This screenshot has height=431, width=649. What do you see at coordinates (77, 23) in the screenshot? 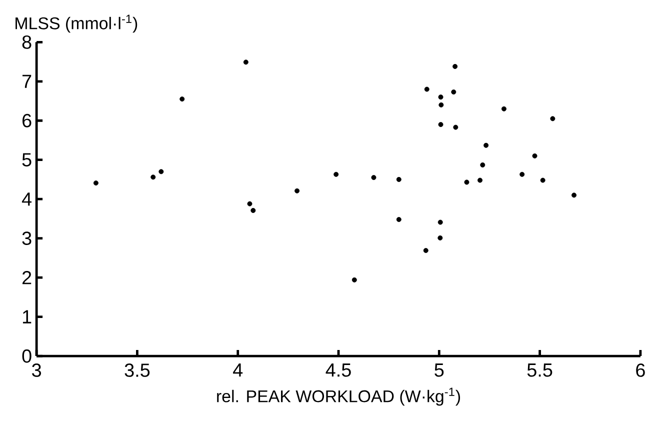
I see `y-axis-title: MLSS (mmol·l$^{-1}$)` at bounding box center [77, 23].